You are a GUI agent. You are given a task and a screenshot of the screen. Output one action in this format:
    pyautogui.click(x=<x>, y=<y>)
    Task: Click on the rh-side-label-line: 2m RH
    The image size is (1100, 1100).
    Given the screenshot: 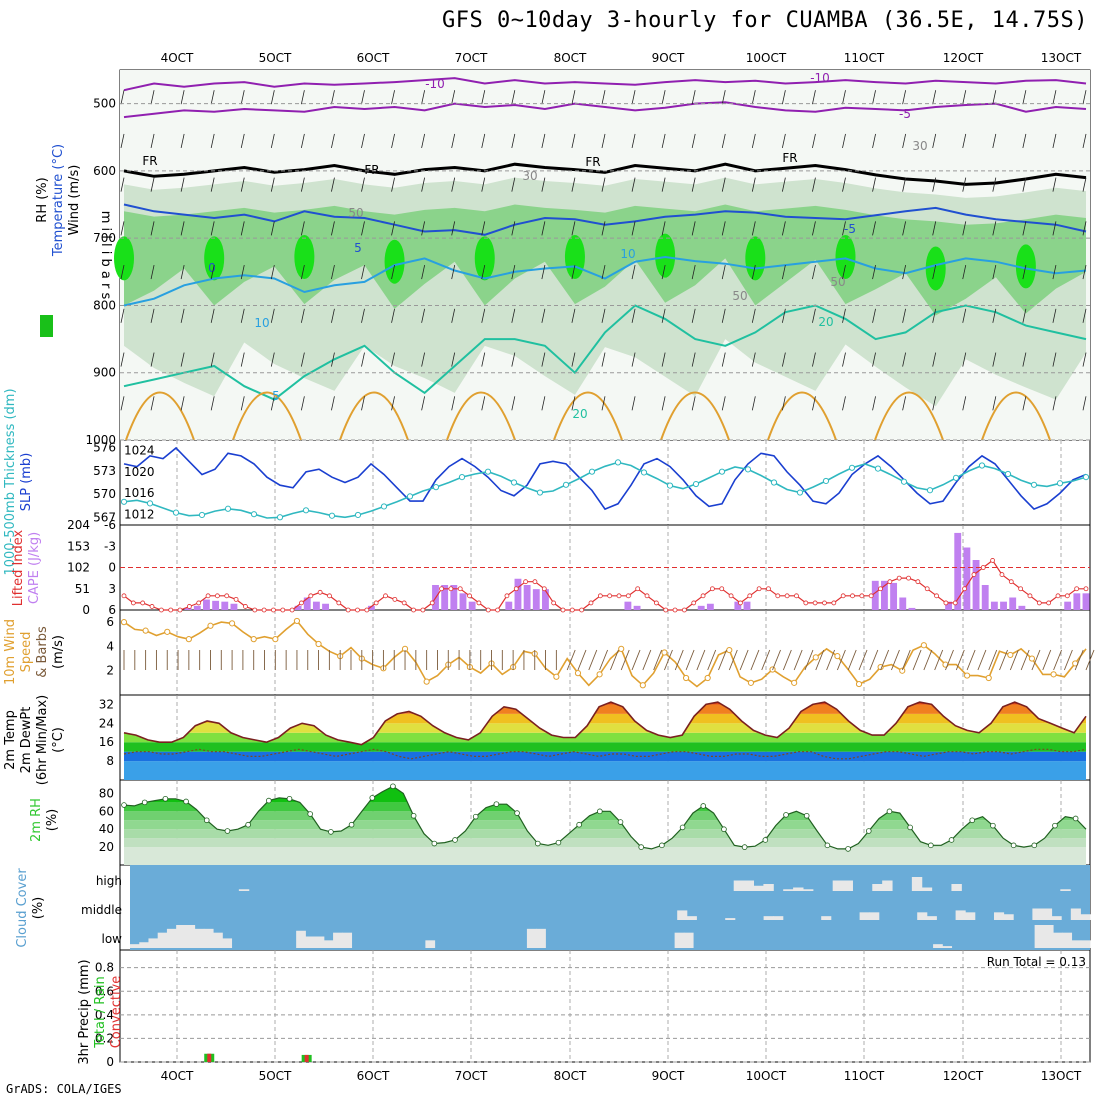 What is the action you would take?
    pyautogui.click(x=36, y=820)
    